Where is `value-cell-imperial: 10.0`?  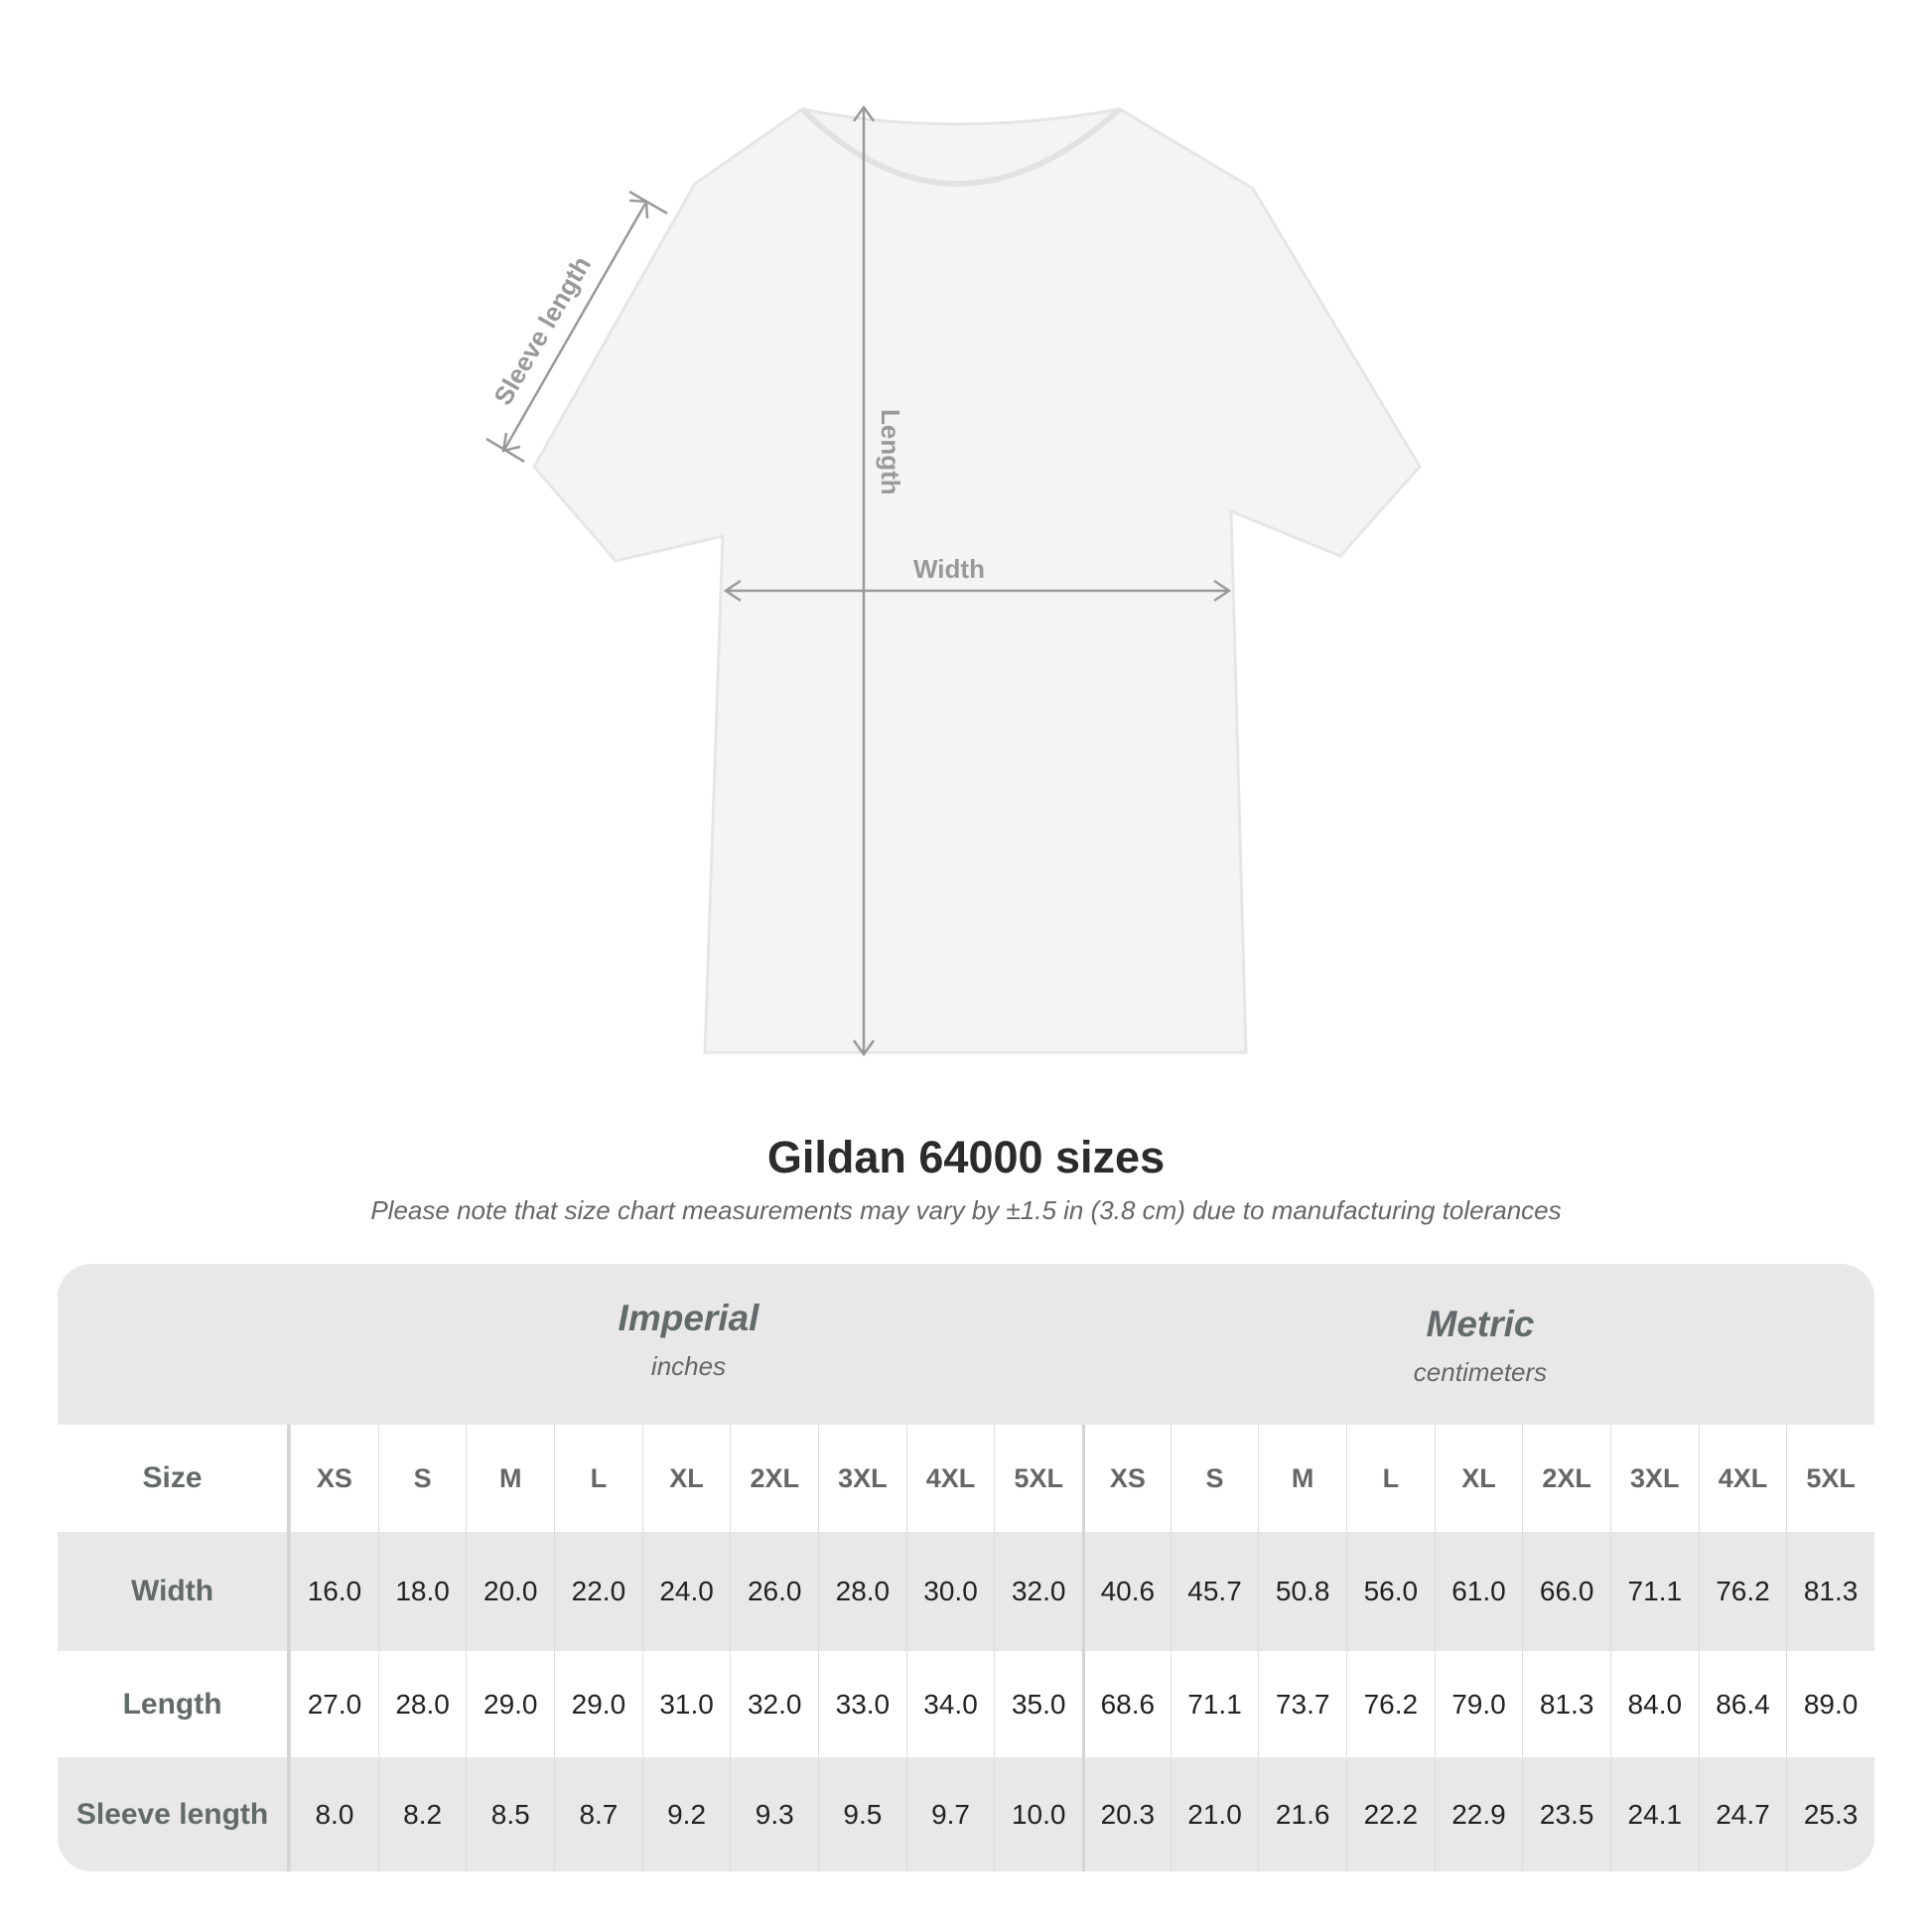
value-cell-imperial: 10.0 is located at coordinates (1038, 1814).